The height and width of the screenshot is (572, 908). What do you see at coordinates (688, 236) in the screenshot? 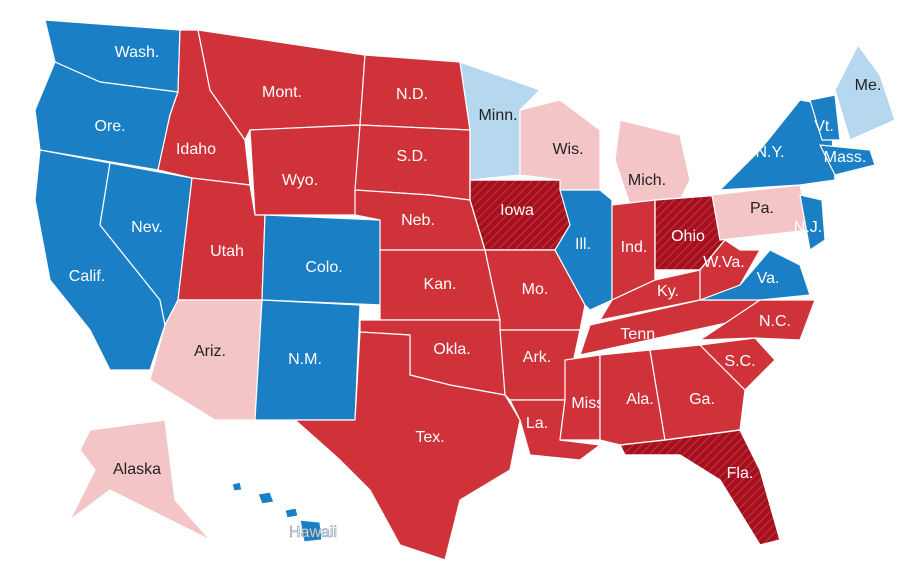
I see `state-label: Ohio` at bounding box center [688, 236].